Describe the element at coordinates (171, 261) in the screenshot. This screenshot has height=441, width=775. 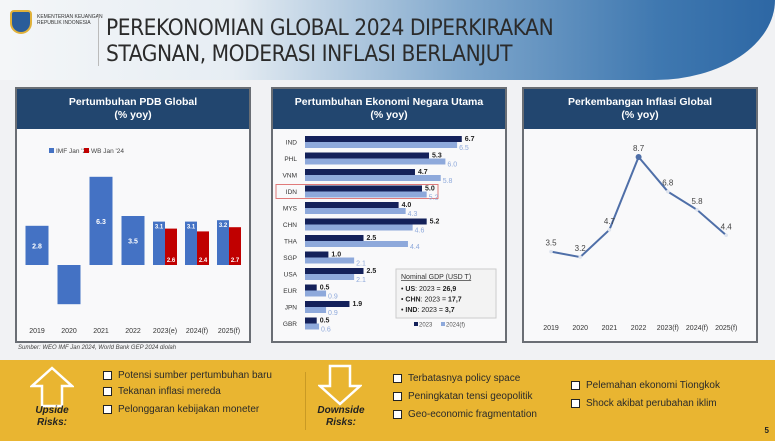
I see `data-label: 2.6` at that location.